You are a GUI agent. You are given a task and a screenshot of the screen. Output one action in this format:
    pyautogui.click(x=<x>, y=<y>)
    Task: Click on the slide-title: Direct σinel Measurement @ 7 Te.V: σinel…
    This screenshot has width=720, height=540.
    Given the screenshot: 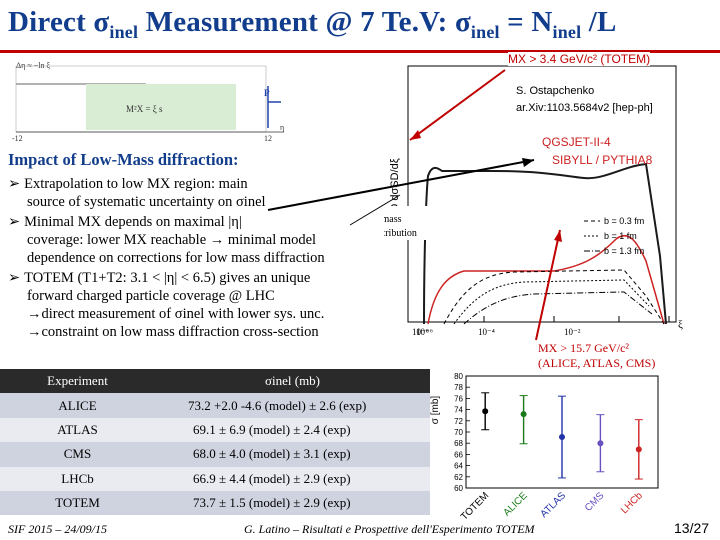 What is the action you would take?
    pyautogui.click(x=364, y=28)
    